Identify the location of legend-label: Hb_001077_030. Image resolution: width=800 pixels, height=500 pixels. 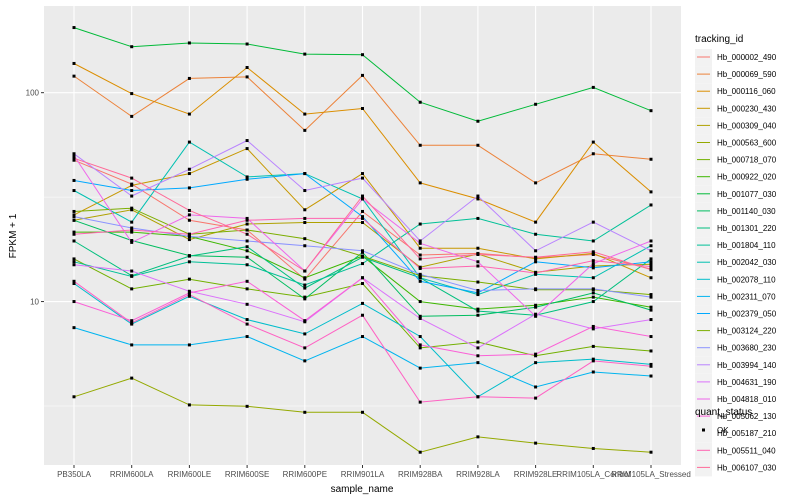
(747, 194).